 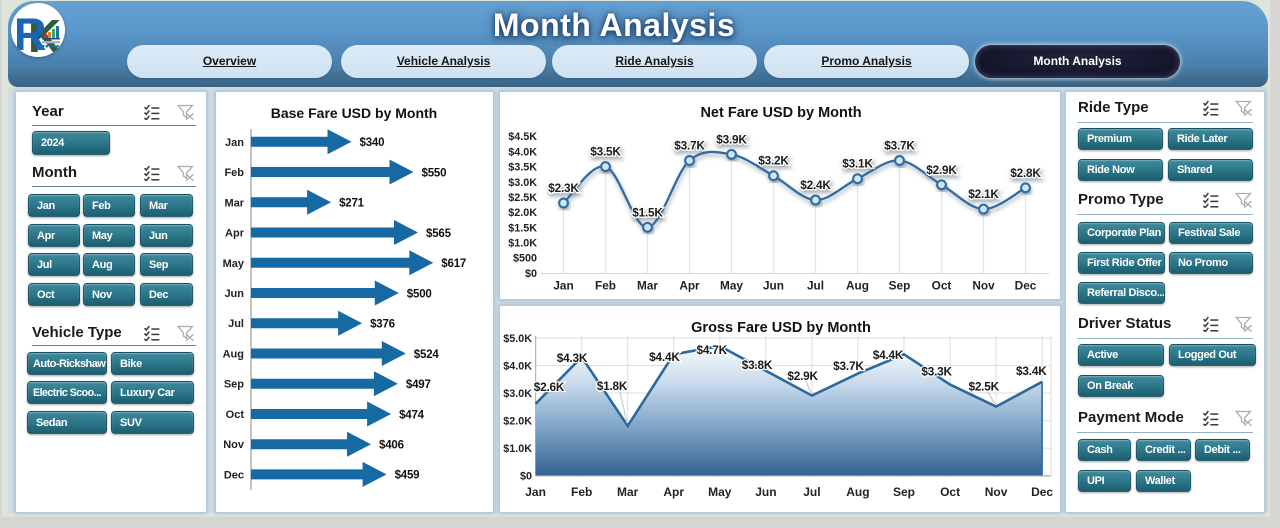 What do you see at coordinates (563, 188) in the screenshot?
I see `svg-text: $2.3K` at bounding box center [563, 188].